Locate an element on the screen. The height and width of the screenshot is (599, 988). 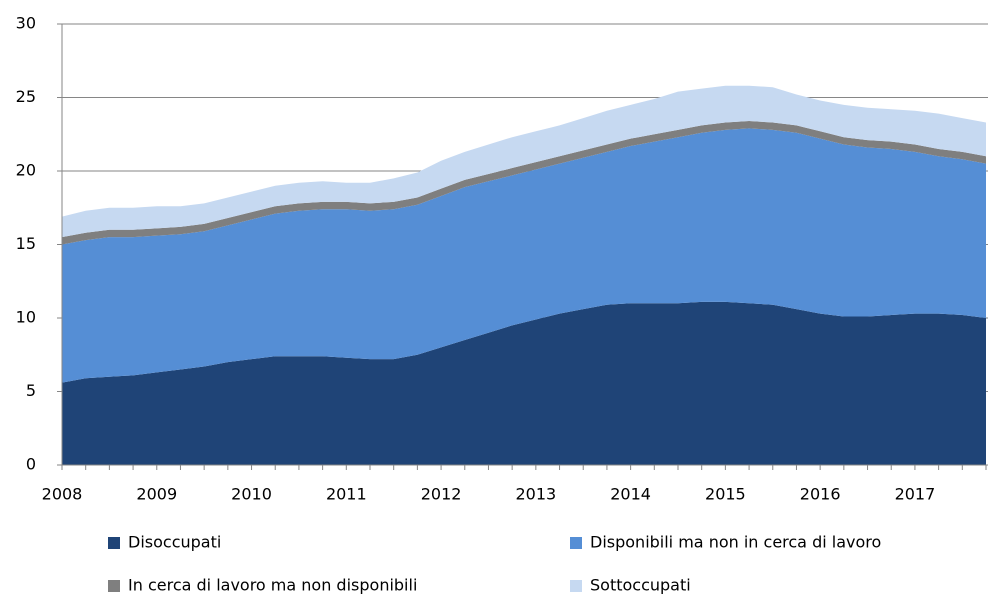
y-tick-label: 5 is located at coordinates (31, 390).